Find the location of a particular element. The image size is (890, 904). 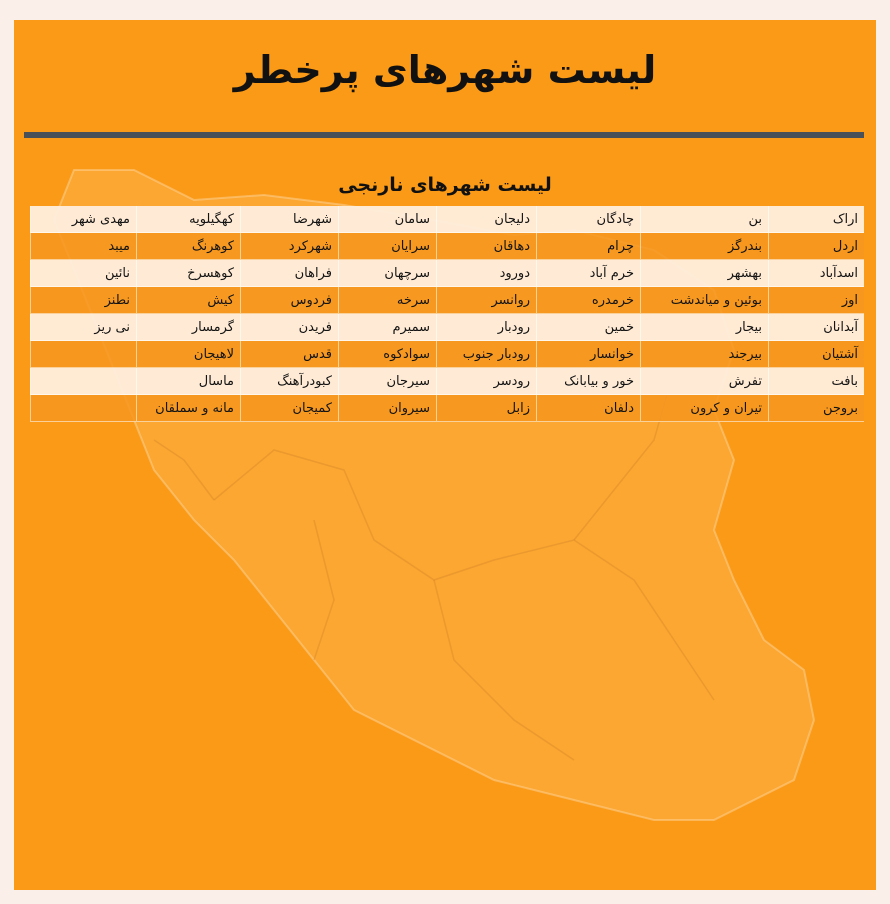

city-cell: اوز is located at coordinates (816, 300).